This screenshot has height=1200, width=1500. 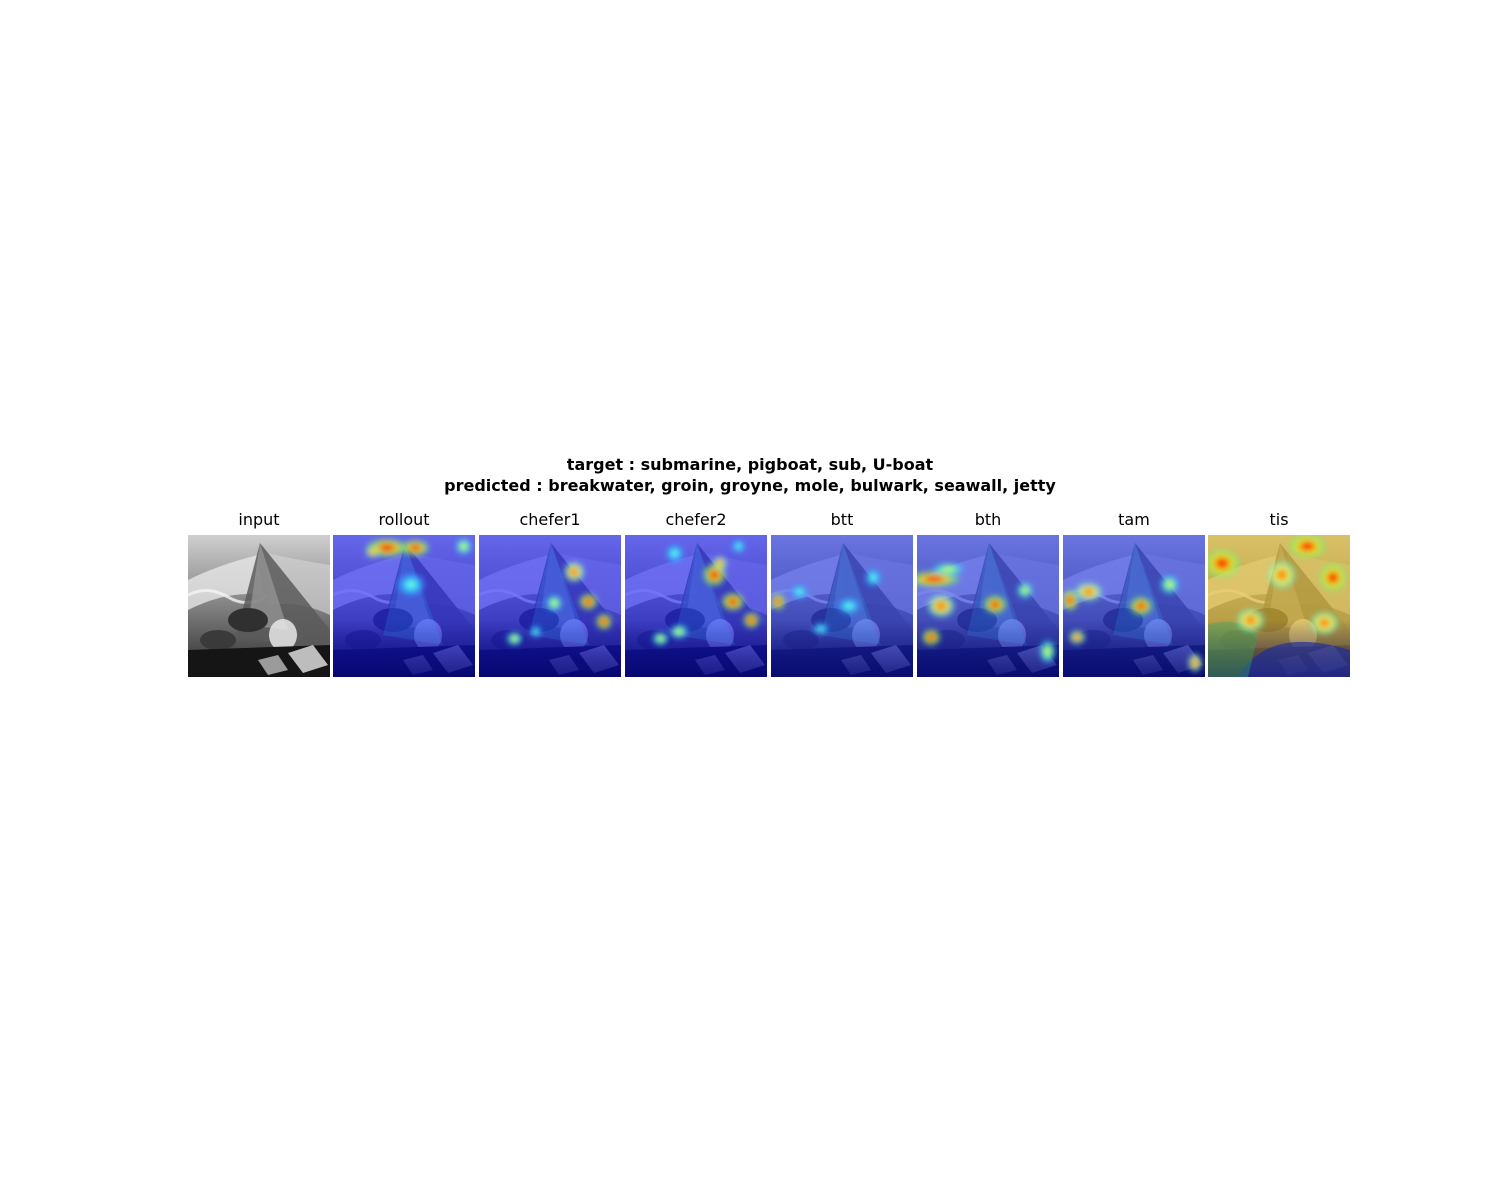 I want to click on panel-title-chefer1: chefer1, so click(x=550, y=519).